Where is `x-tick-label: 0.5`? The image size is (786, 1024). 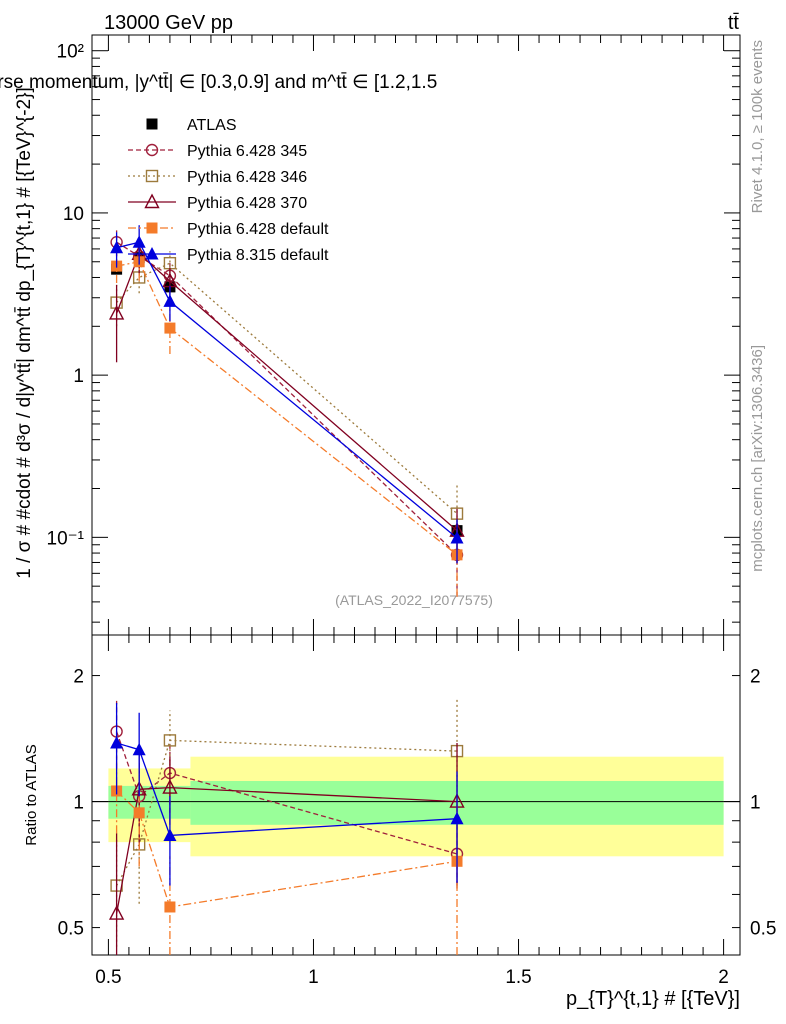
x-tick-label: 0.5 is located at coordinates (108, 977).